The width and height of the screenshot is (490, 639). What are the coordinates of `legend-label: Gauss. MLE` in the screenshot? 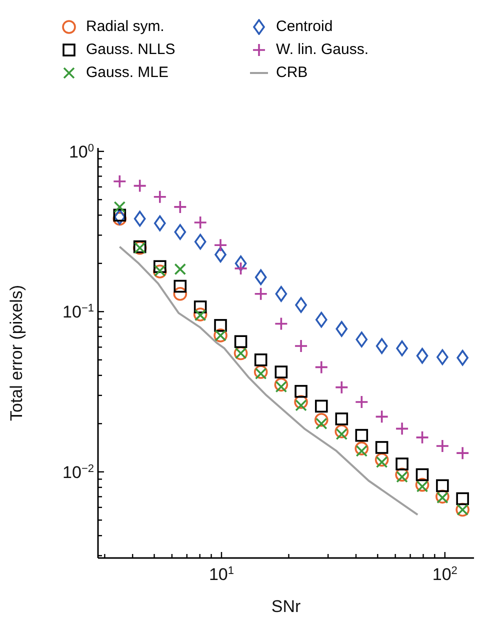 It's located at (127, 72).